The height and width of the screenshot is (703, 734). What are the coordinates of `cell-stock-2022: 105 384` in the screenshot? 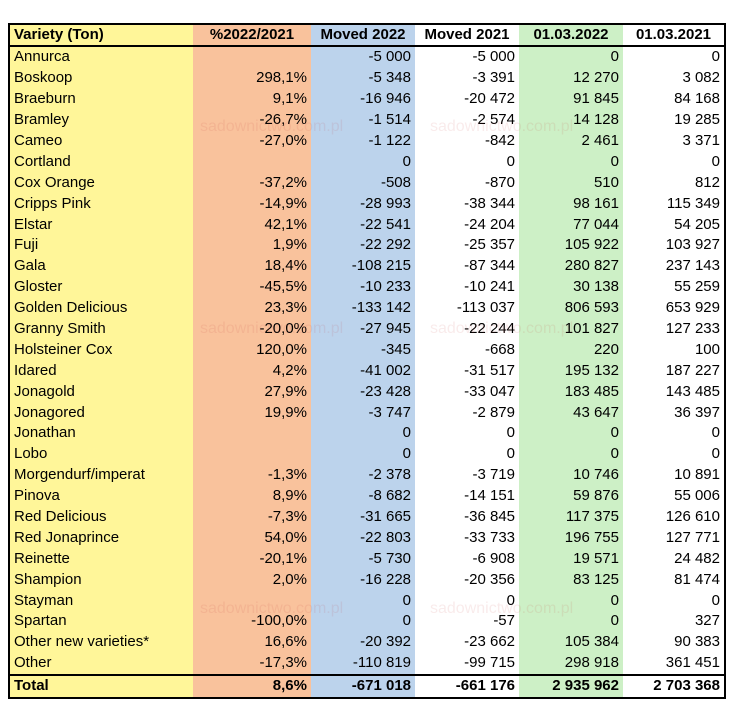 It's located at (571, 642).